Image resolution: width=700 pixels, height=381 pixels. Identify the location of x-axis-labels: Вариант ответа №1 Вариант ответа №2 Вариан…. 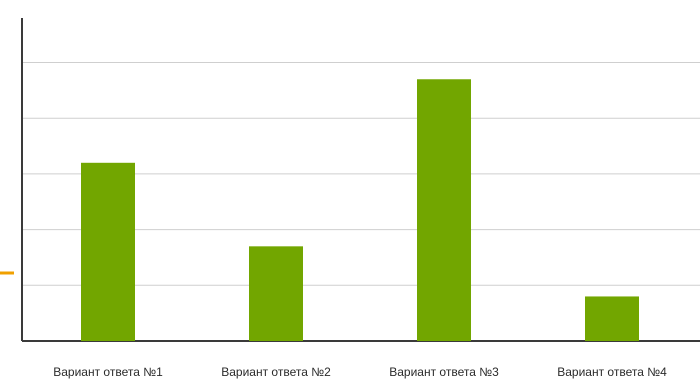
(360, 372).